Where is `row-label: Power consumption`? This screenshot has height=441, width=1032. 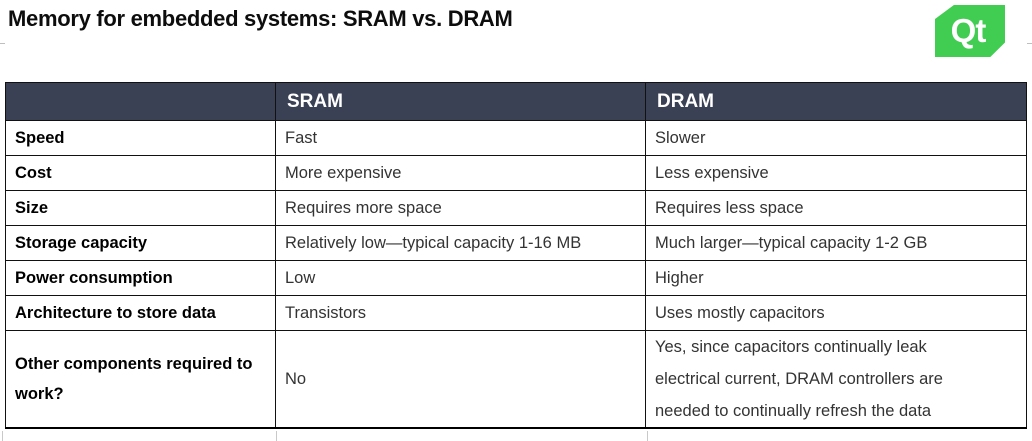 row-label: Power consumption is located at coordinates (140, 278).